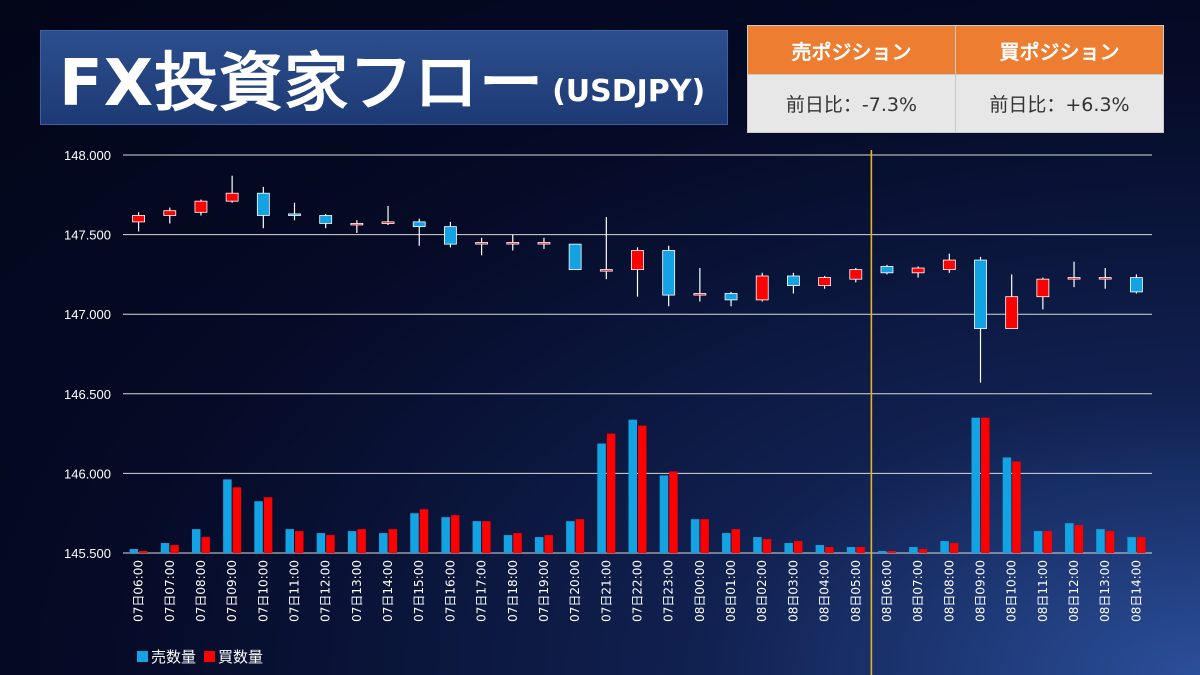  I want to click on x-tick-label: 08日04:00, so click(825, 591).